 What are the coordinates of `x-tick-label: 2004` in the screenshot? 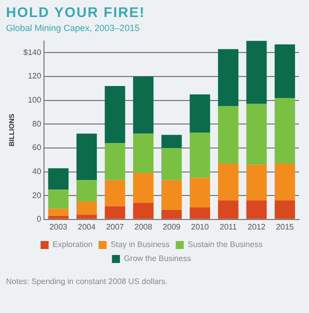 It's located at (87, 227).